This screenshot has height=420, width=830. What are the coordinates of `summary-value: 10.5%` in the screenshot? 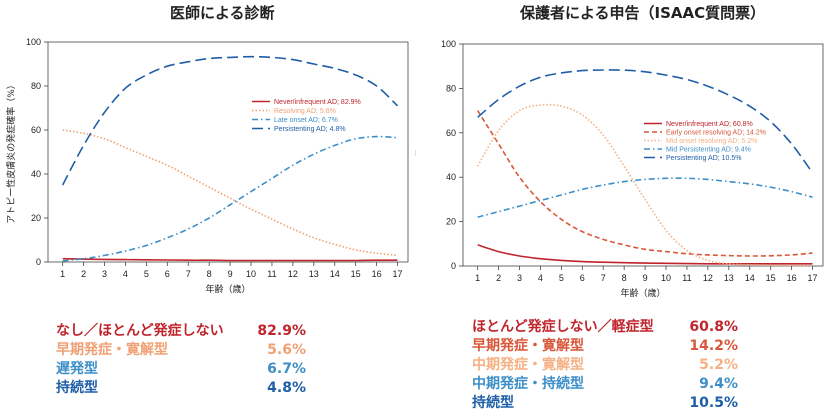 It's located at (713, 403).